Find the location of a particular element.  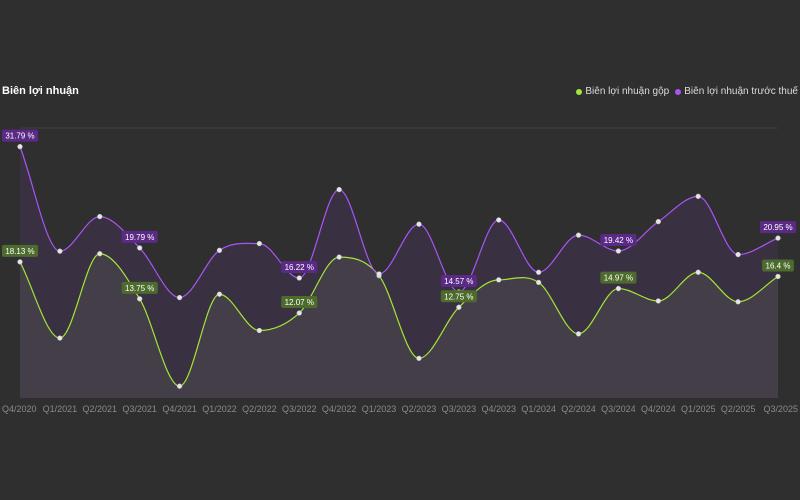

x-tick-label: Q3/2021 is located at coordinates (139, 409).